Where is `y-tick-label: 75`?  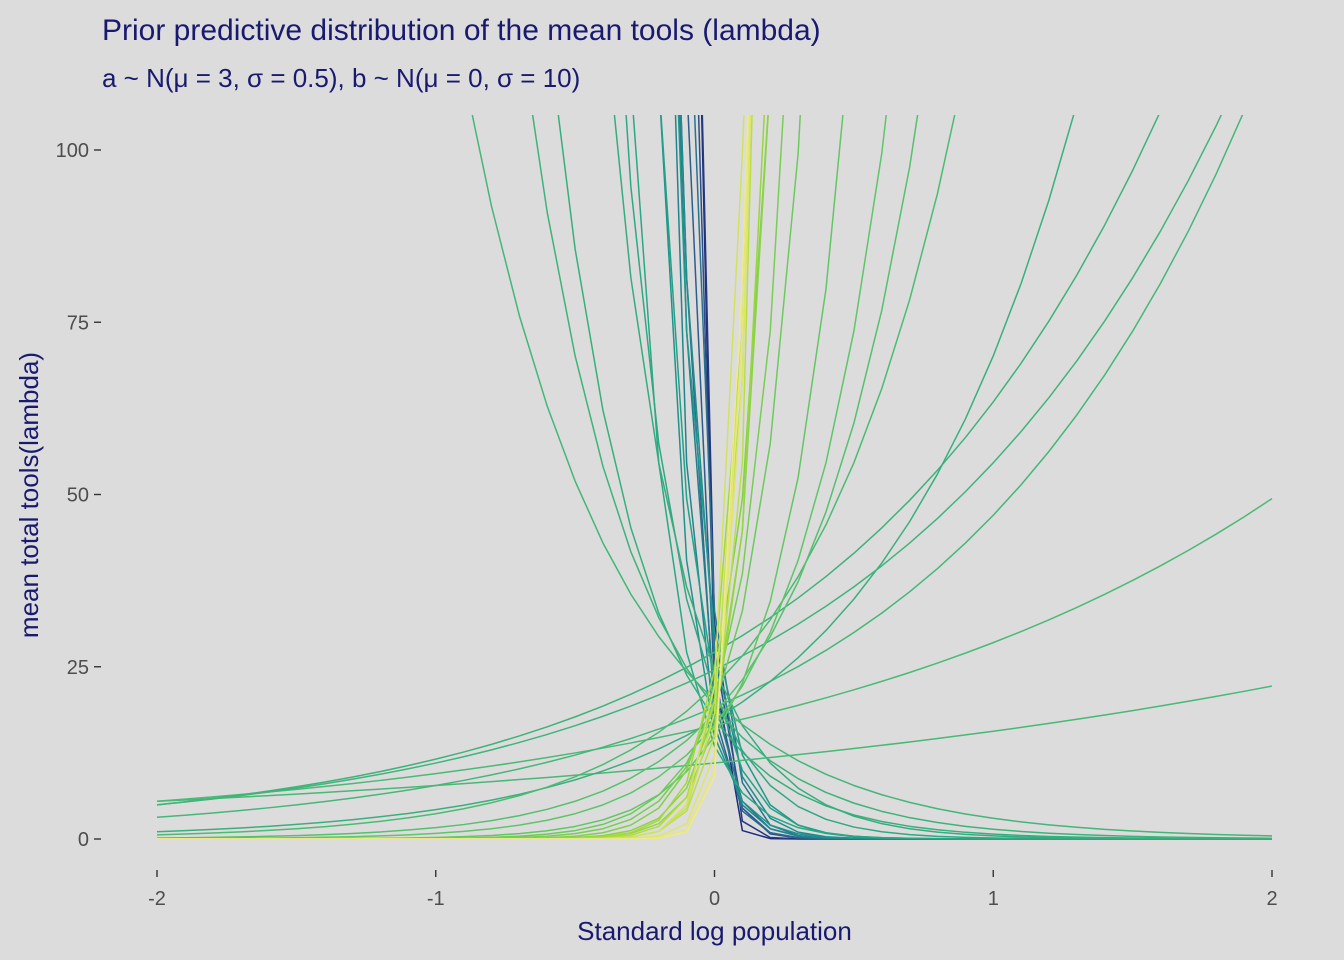
y-tick-label: 75 is located at coordinates (78, 323).